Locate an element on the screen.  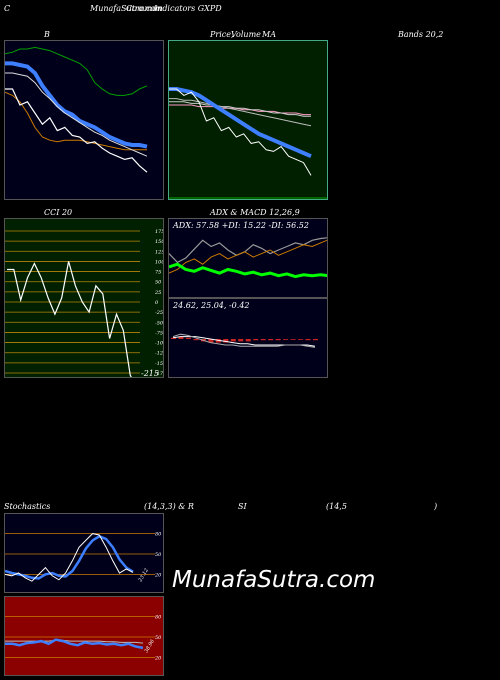
bollinger-chart is located at coordinates (84, 120).